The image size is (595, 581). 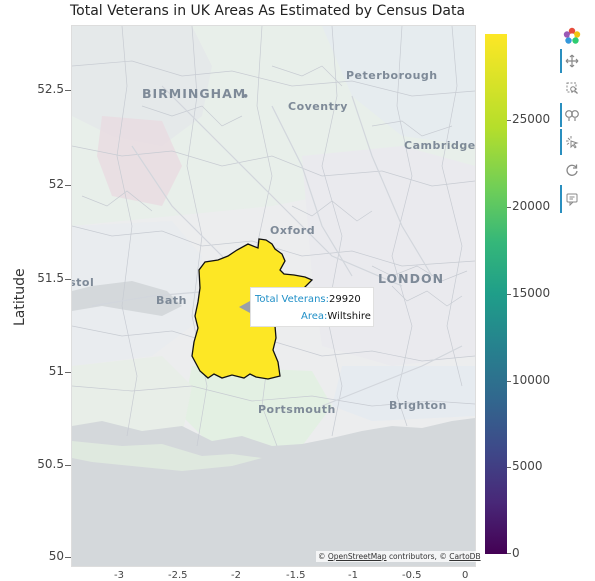 I want to click on x-tick-label: 0, so click(x=465, y=575).